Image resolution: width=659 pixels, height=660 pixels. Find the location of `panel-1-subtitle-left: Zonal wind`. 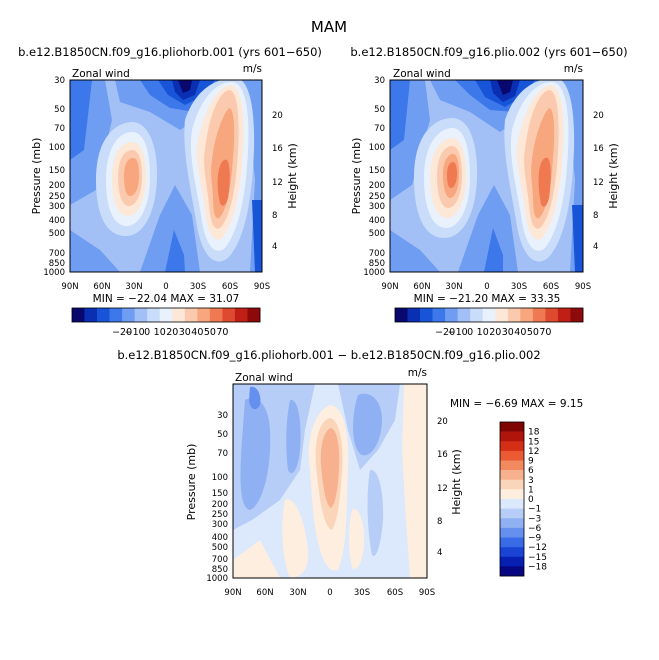

panel-1-subtitle-left: Zonal wind is located at coordinates (101, 74).